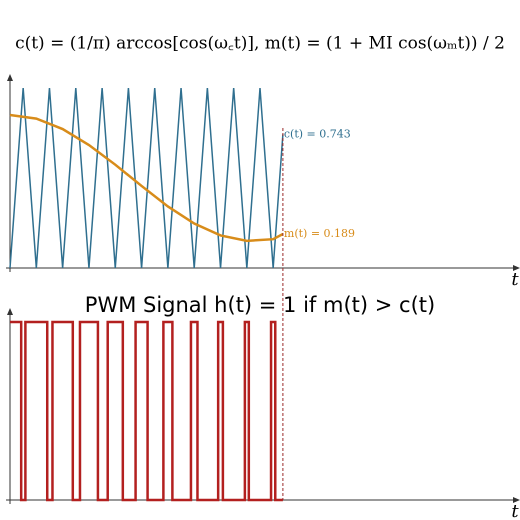 The image size is (520, 520). I want to click on end-label: c(t) = 0.743, so click(317, 133).